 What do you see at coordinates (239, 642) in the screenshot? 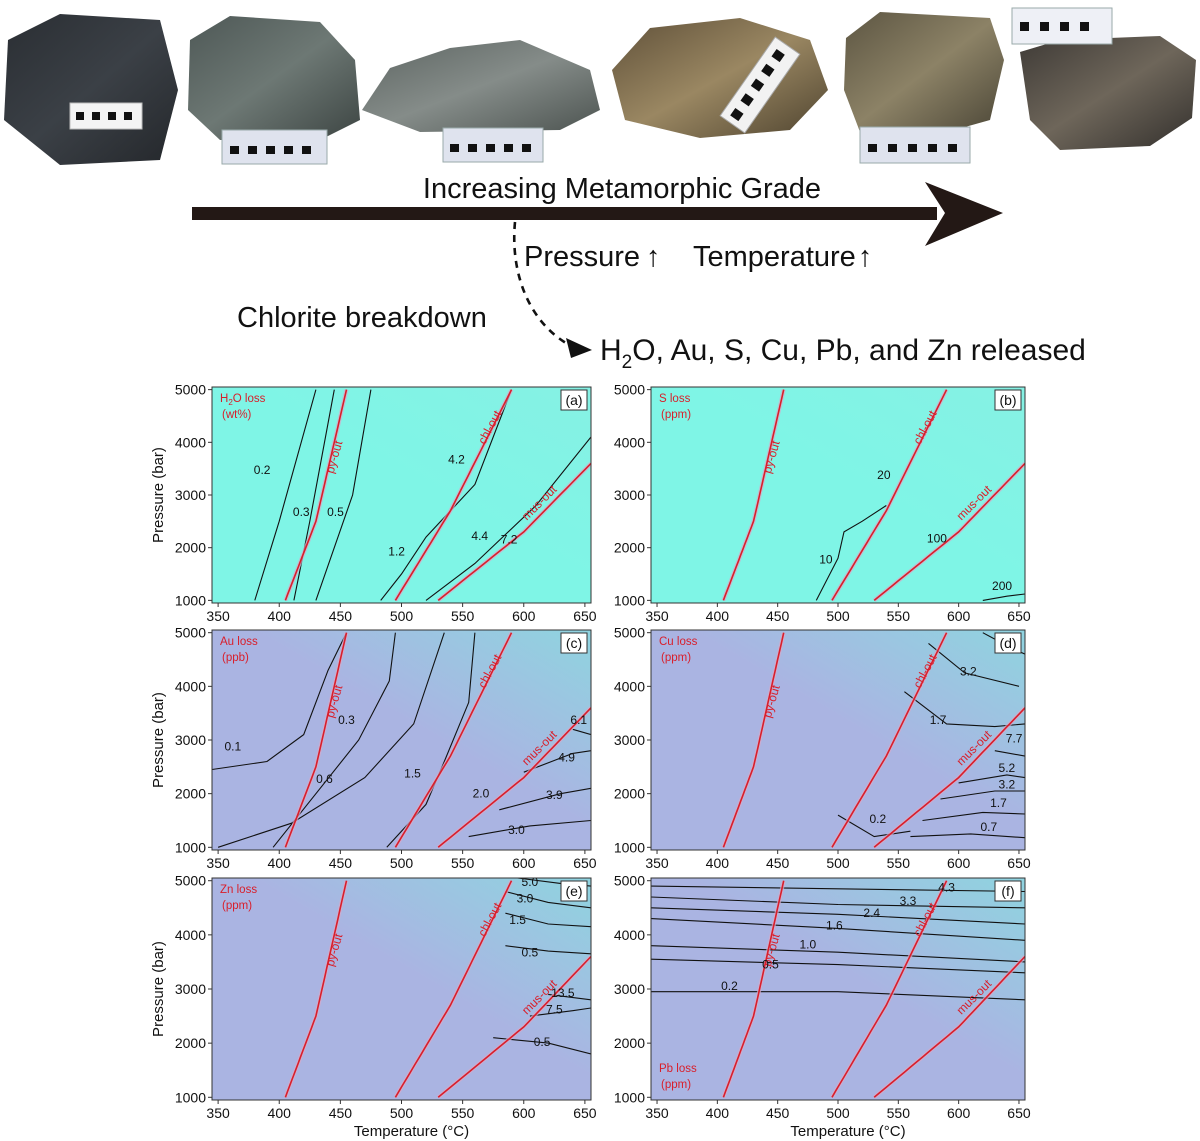
I see `panel-title: Au loss` at bounding box center [239, 642].